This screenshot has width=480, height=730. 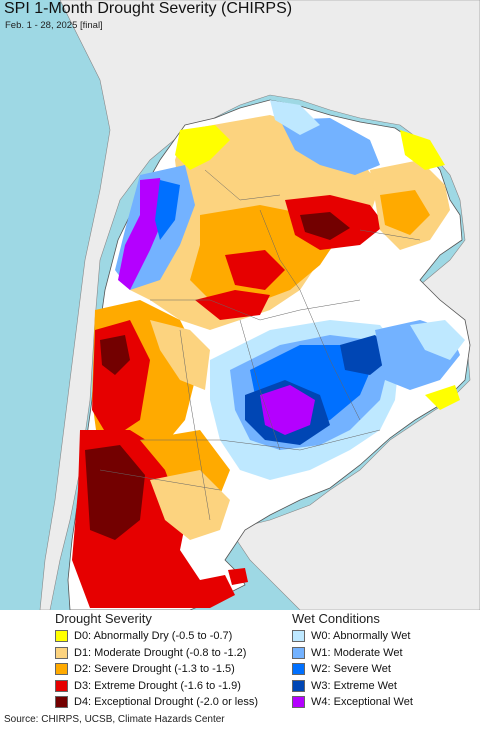 I want to click on legend-wet-heading: Wet Conditions, so click(x=336, y=618).